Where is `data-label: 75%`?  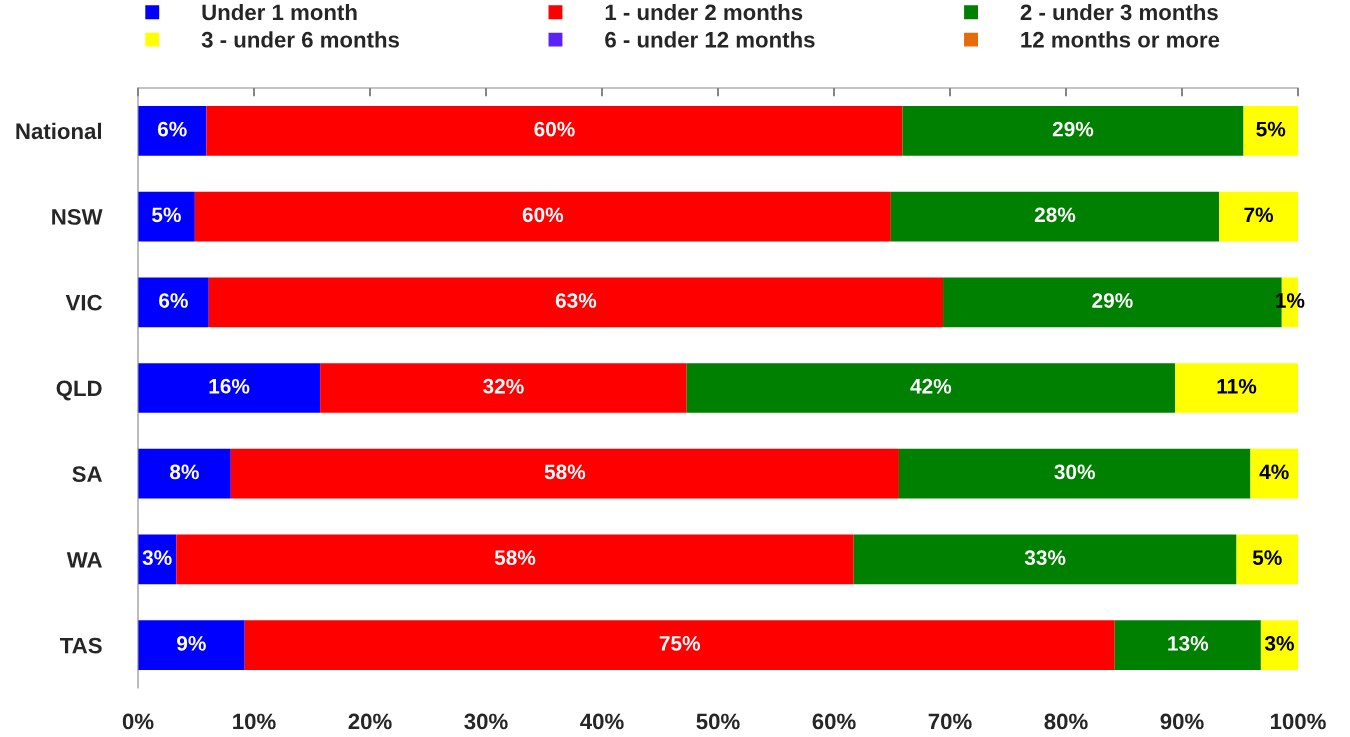
data-label: 75% is located at coordinates (680, 643).